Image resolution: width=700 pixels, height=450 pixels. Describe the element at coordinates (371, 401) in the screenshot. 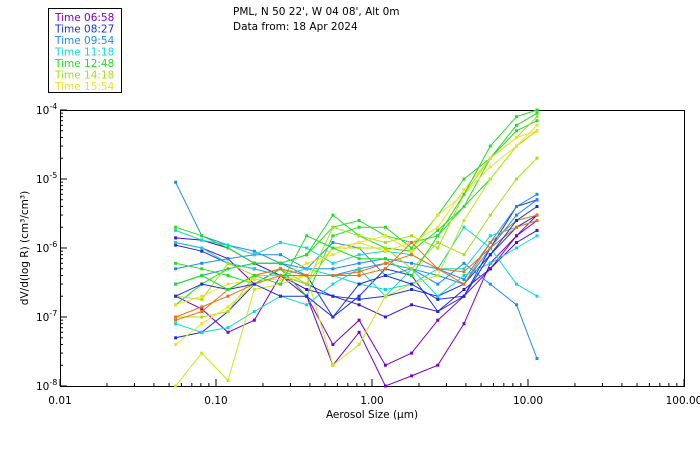

I see `x-tick-label: 1.00` at that location.